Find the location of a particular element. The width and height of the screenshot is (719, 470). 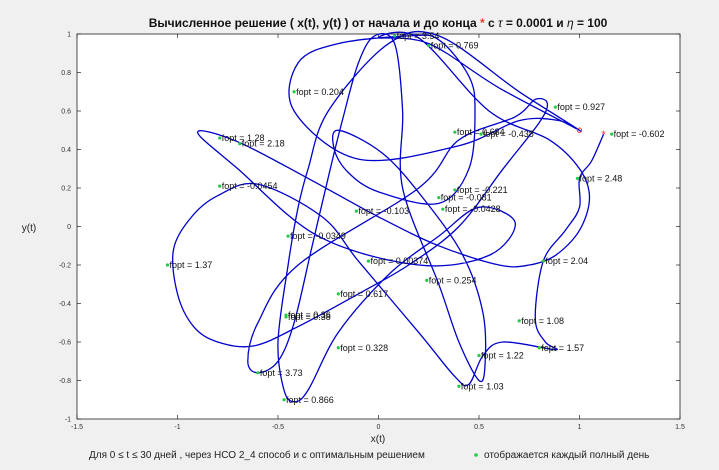

fopt-label: fopt = -0.0349 is located at coordinates (318, 236).